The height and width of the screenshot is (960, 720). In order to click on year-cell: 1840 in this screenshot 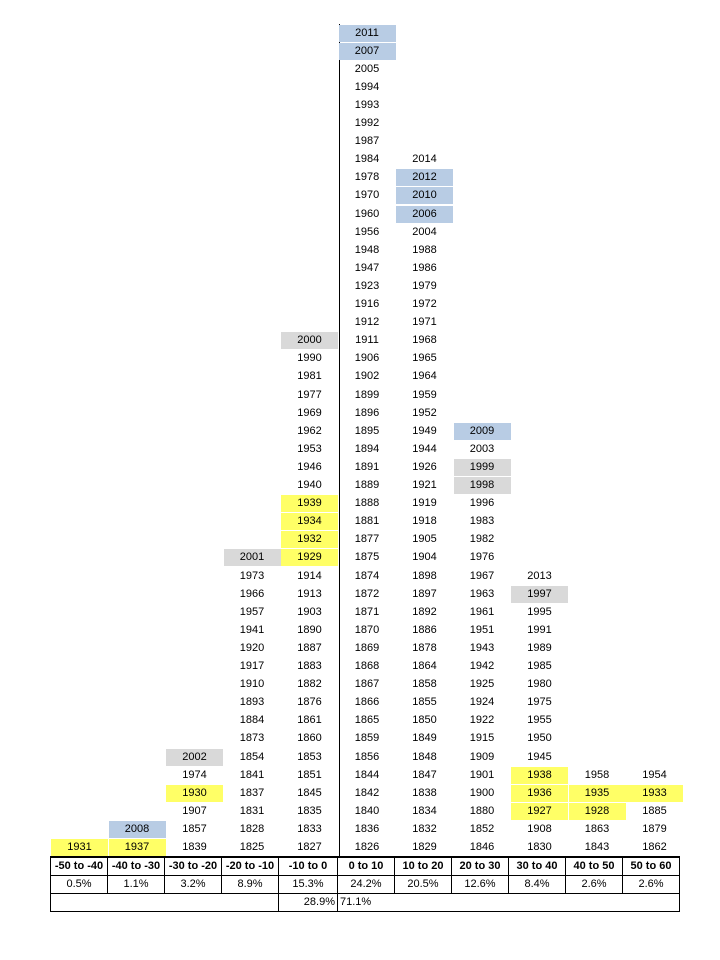, I will do `click(367, 810)`.